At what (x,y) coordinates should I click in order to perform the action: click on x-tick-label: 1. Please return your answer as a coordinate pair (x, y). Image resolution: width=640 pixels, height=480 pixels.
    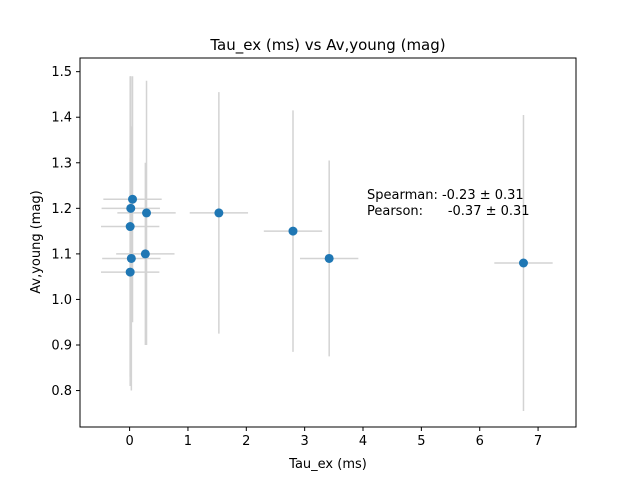
    Looking at the image, I should click on (188, 441).